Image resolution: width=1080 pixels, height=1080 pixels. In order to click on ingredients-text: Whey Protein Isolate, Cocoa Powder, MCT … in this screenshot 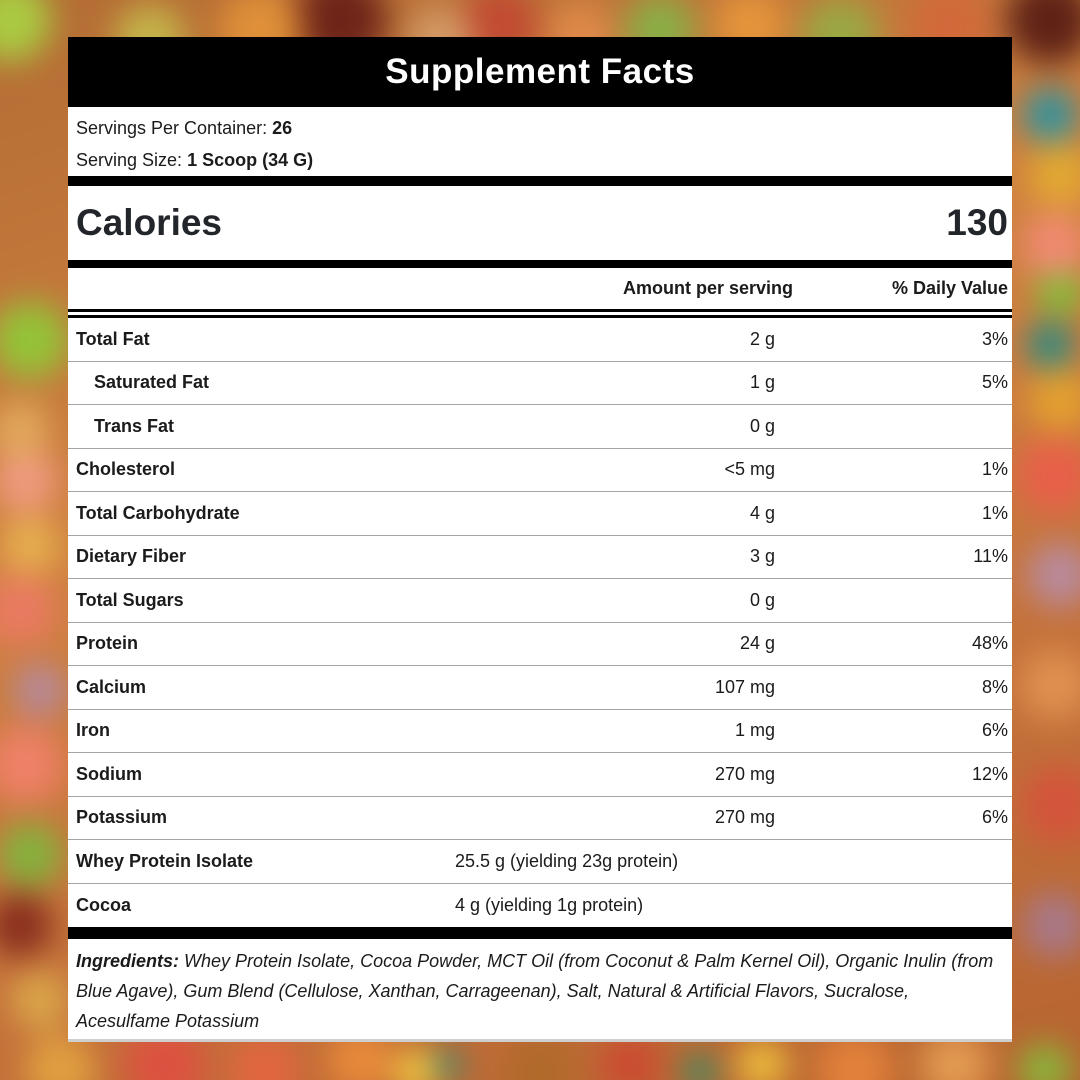, I will do `click(535, 991)`.